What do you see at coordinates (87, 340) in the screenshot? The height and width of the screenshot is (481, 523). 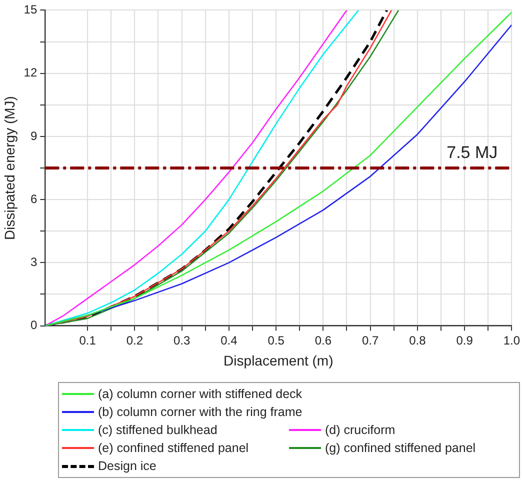 I see `x-tick-label: 0.1` at bounding box center [87, 340].